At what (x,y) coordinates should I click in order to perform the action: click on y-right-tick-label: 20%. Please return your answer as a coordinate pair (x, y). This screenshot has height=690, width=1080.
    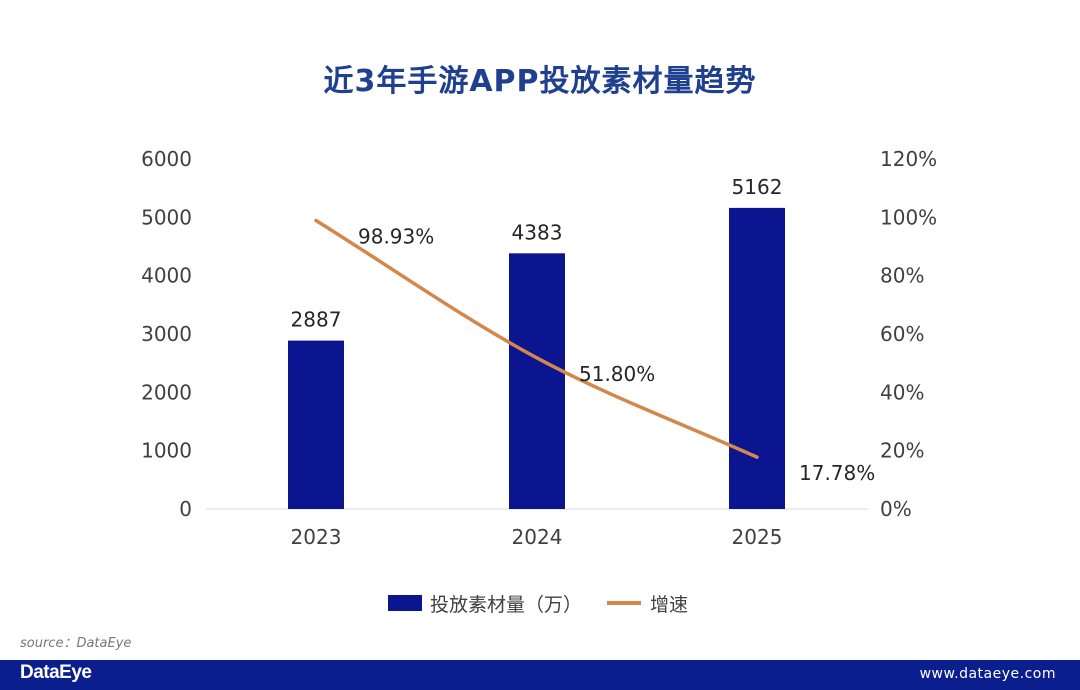
    Looking at the image, I should click on (902, 451).